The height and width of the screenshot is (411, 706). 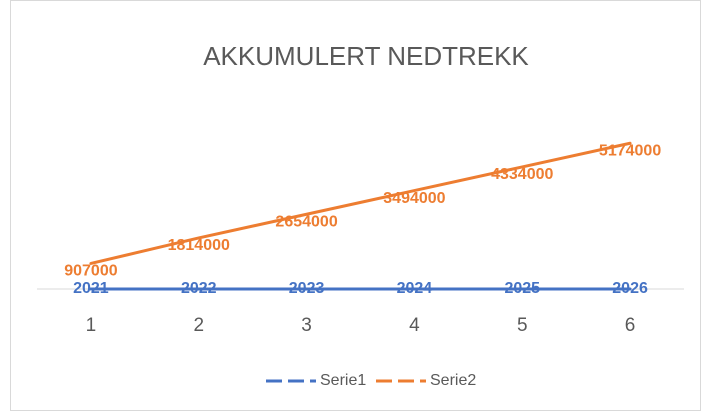 What do you see at coordinates (199, 288) in the screenshot?
I see `data-label: 2022` at bounding box center [199, 288].